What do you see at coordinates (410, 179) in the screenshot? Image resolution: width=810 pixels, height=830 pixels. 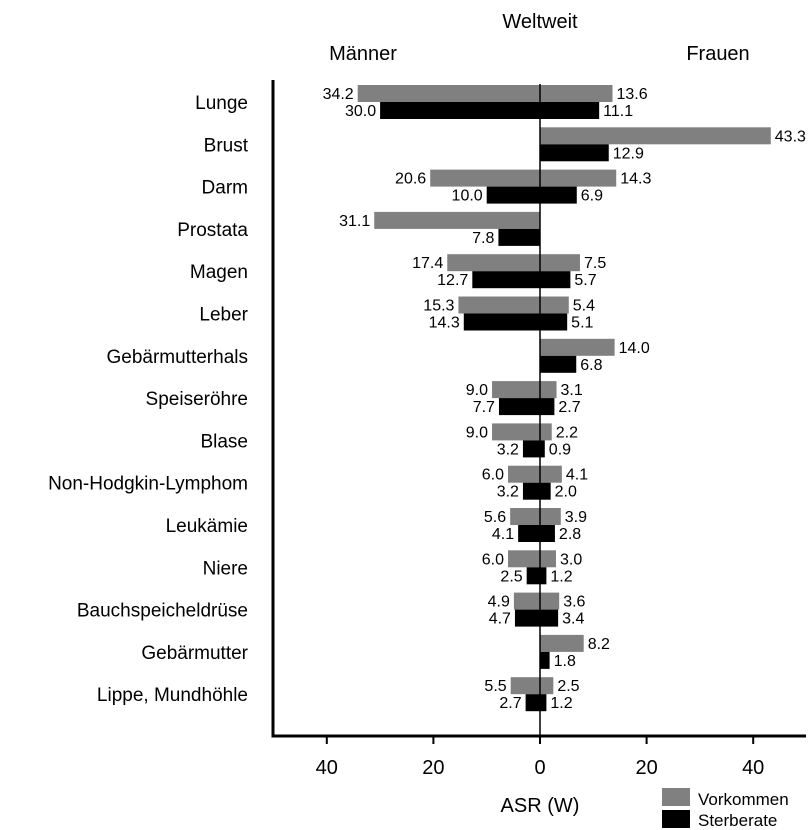 I see `value-label-men-vorkommen: 20.6` at bounding box center [410, 179].